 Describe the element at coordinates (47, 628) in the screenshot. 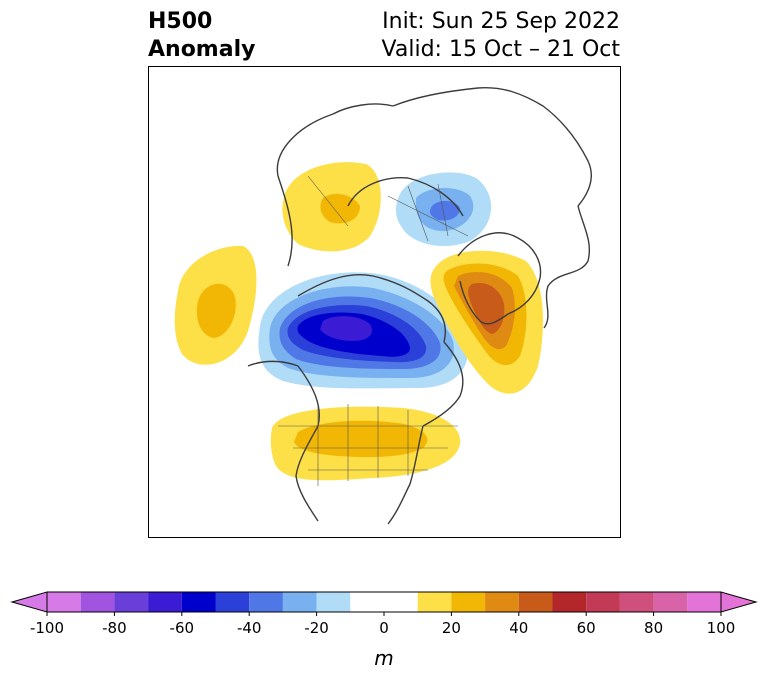

I see `colorbar-tick-label: -100` at that location.